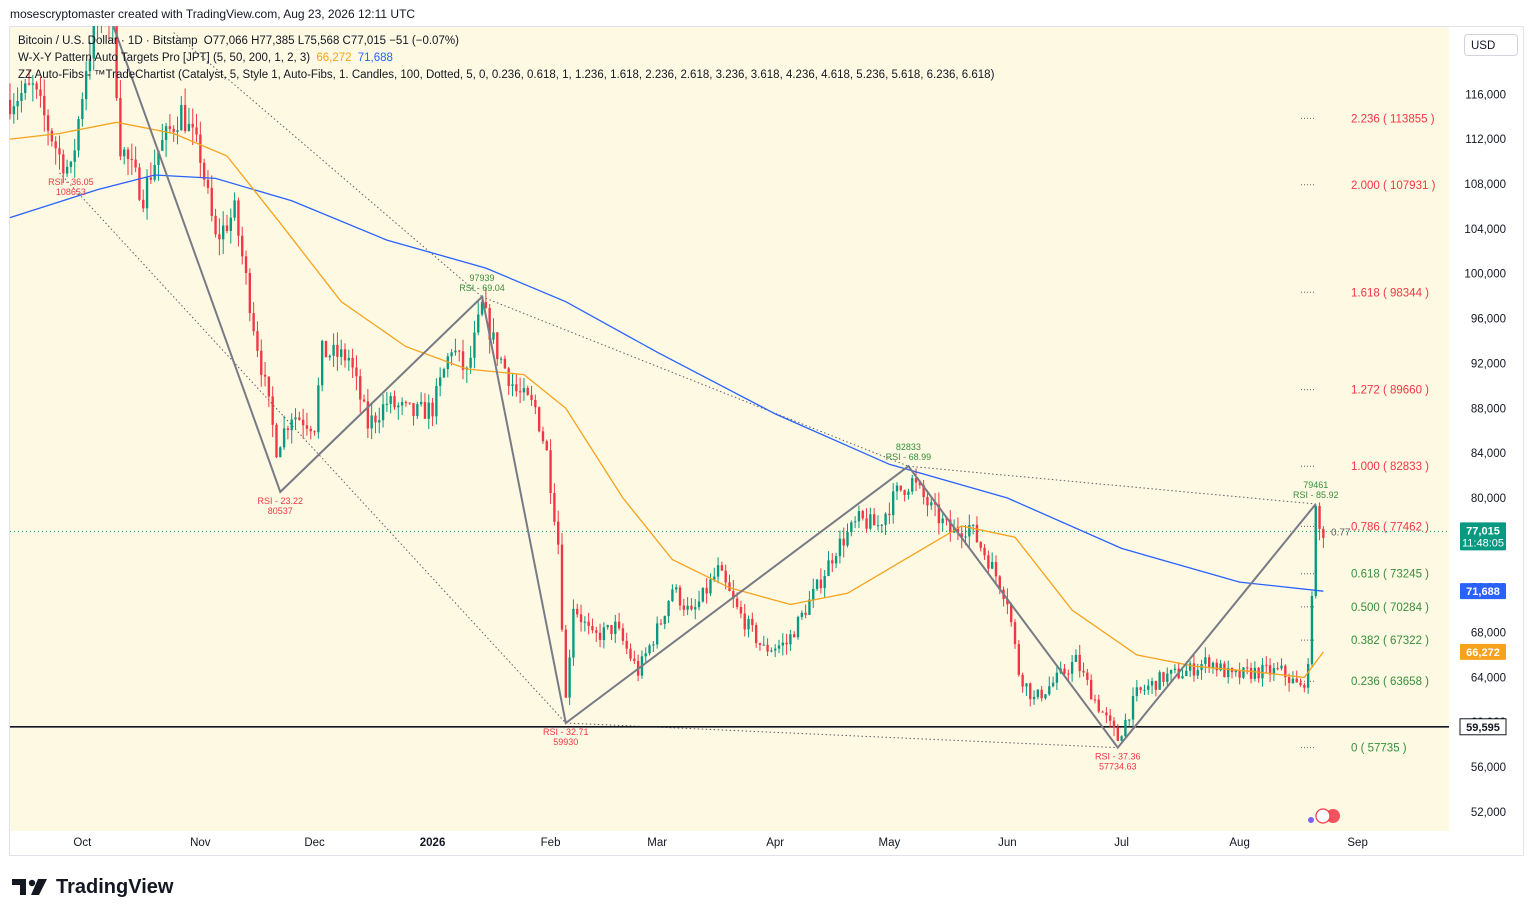 The width and height of the screenshot is (1534, 917). Describe the element at coordinates (314, 843) in the screenshot. I see `x-tick-label: Dec` at that location.